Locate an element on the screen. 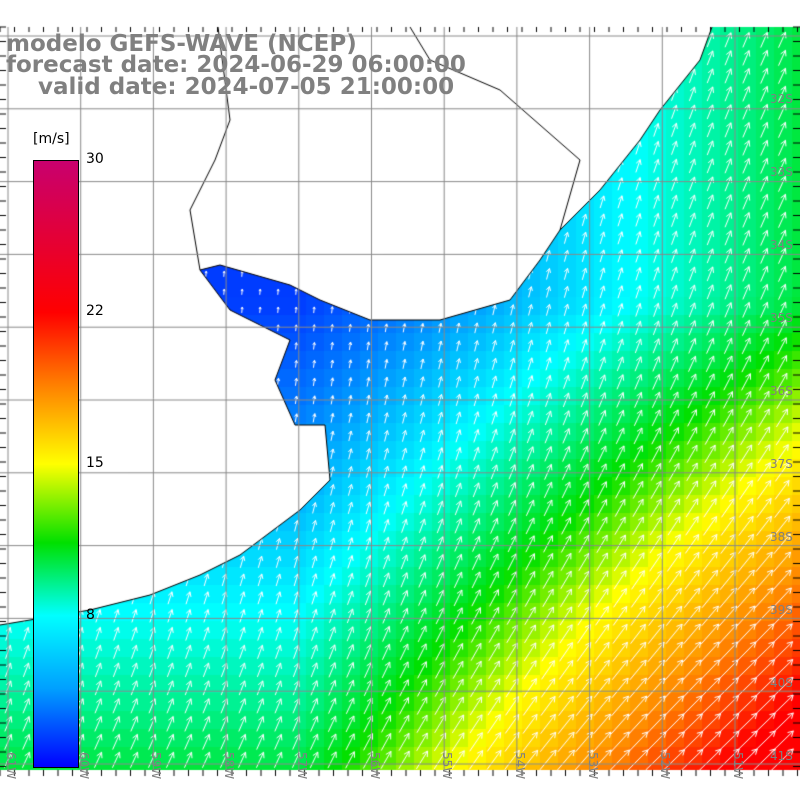 This screenshot has width=800, height=800. longitude-label: 61W is located at coordinates (11, 766).